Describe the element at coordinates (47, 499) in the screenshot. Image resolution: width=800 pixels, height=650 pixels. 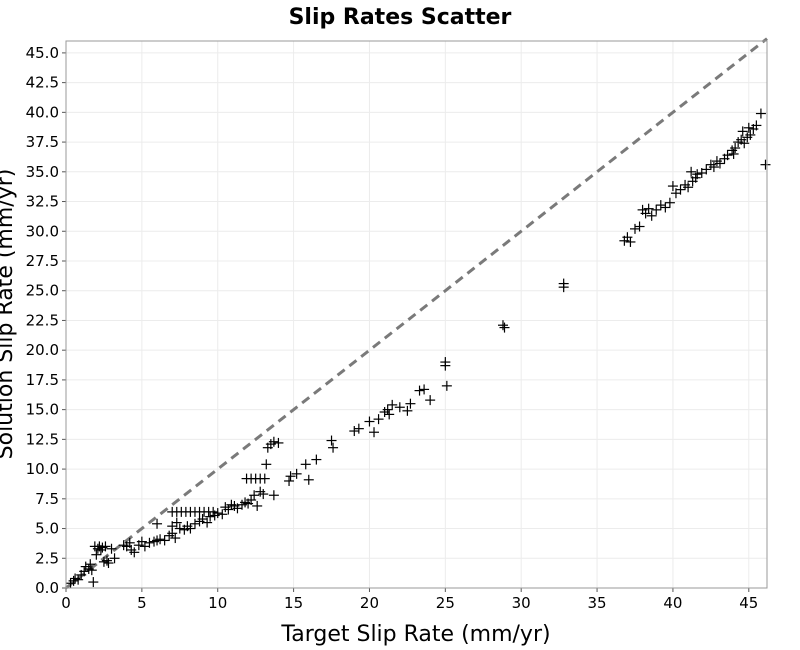
I see `y-tick-label: 7.5` at that location.